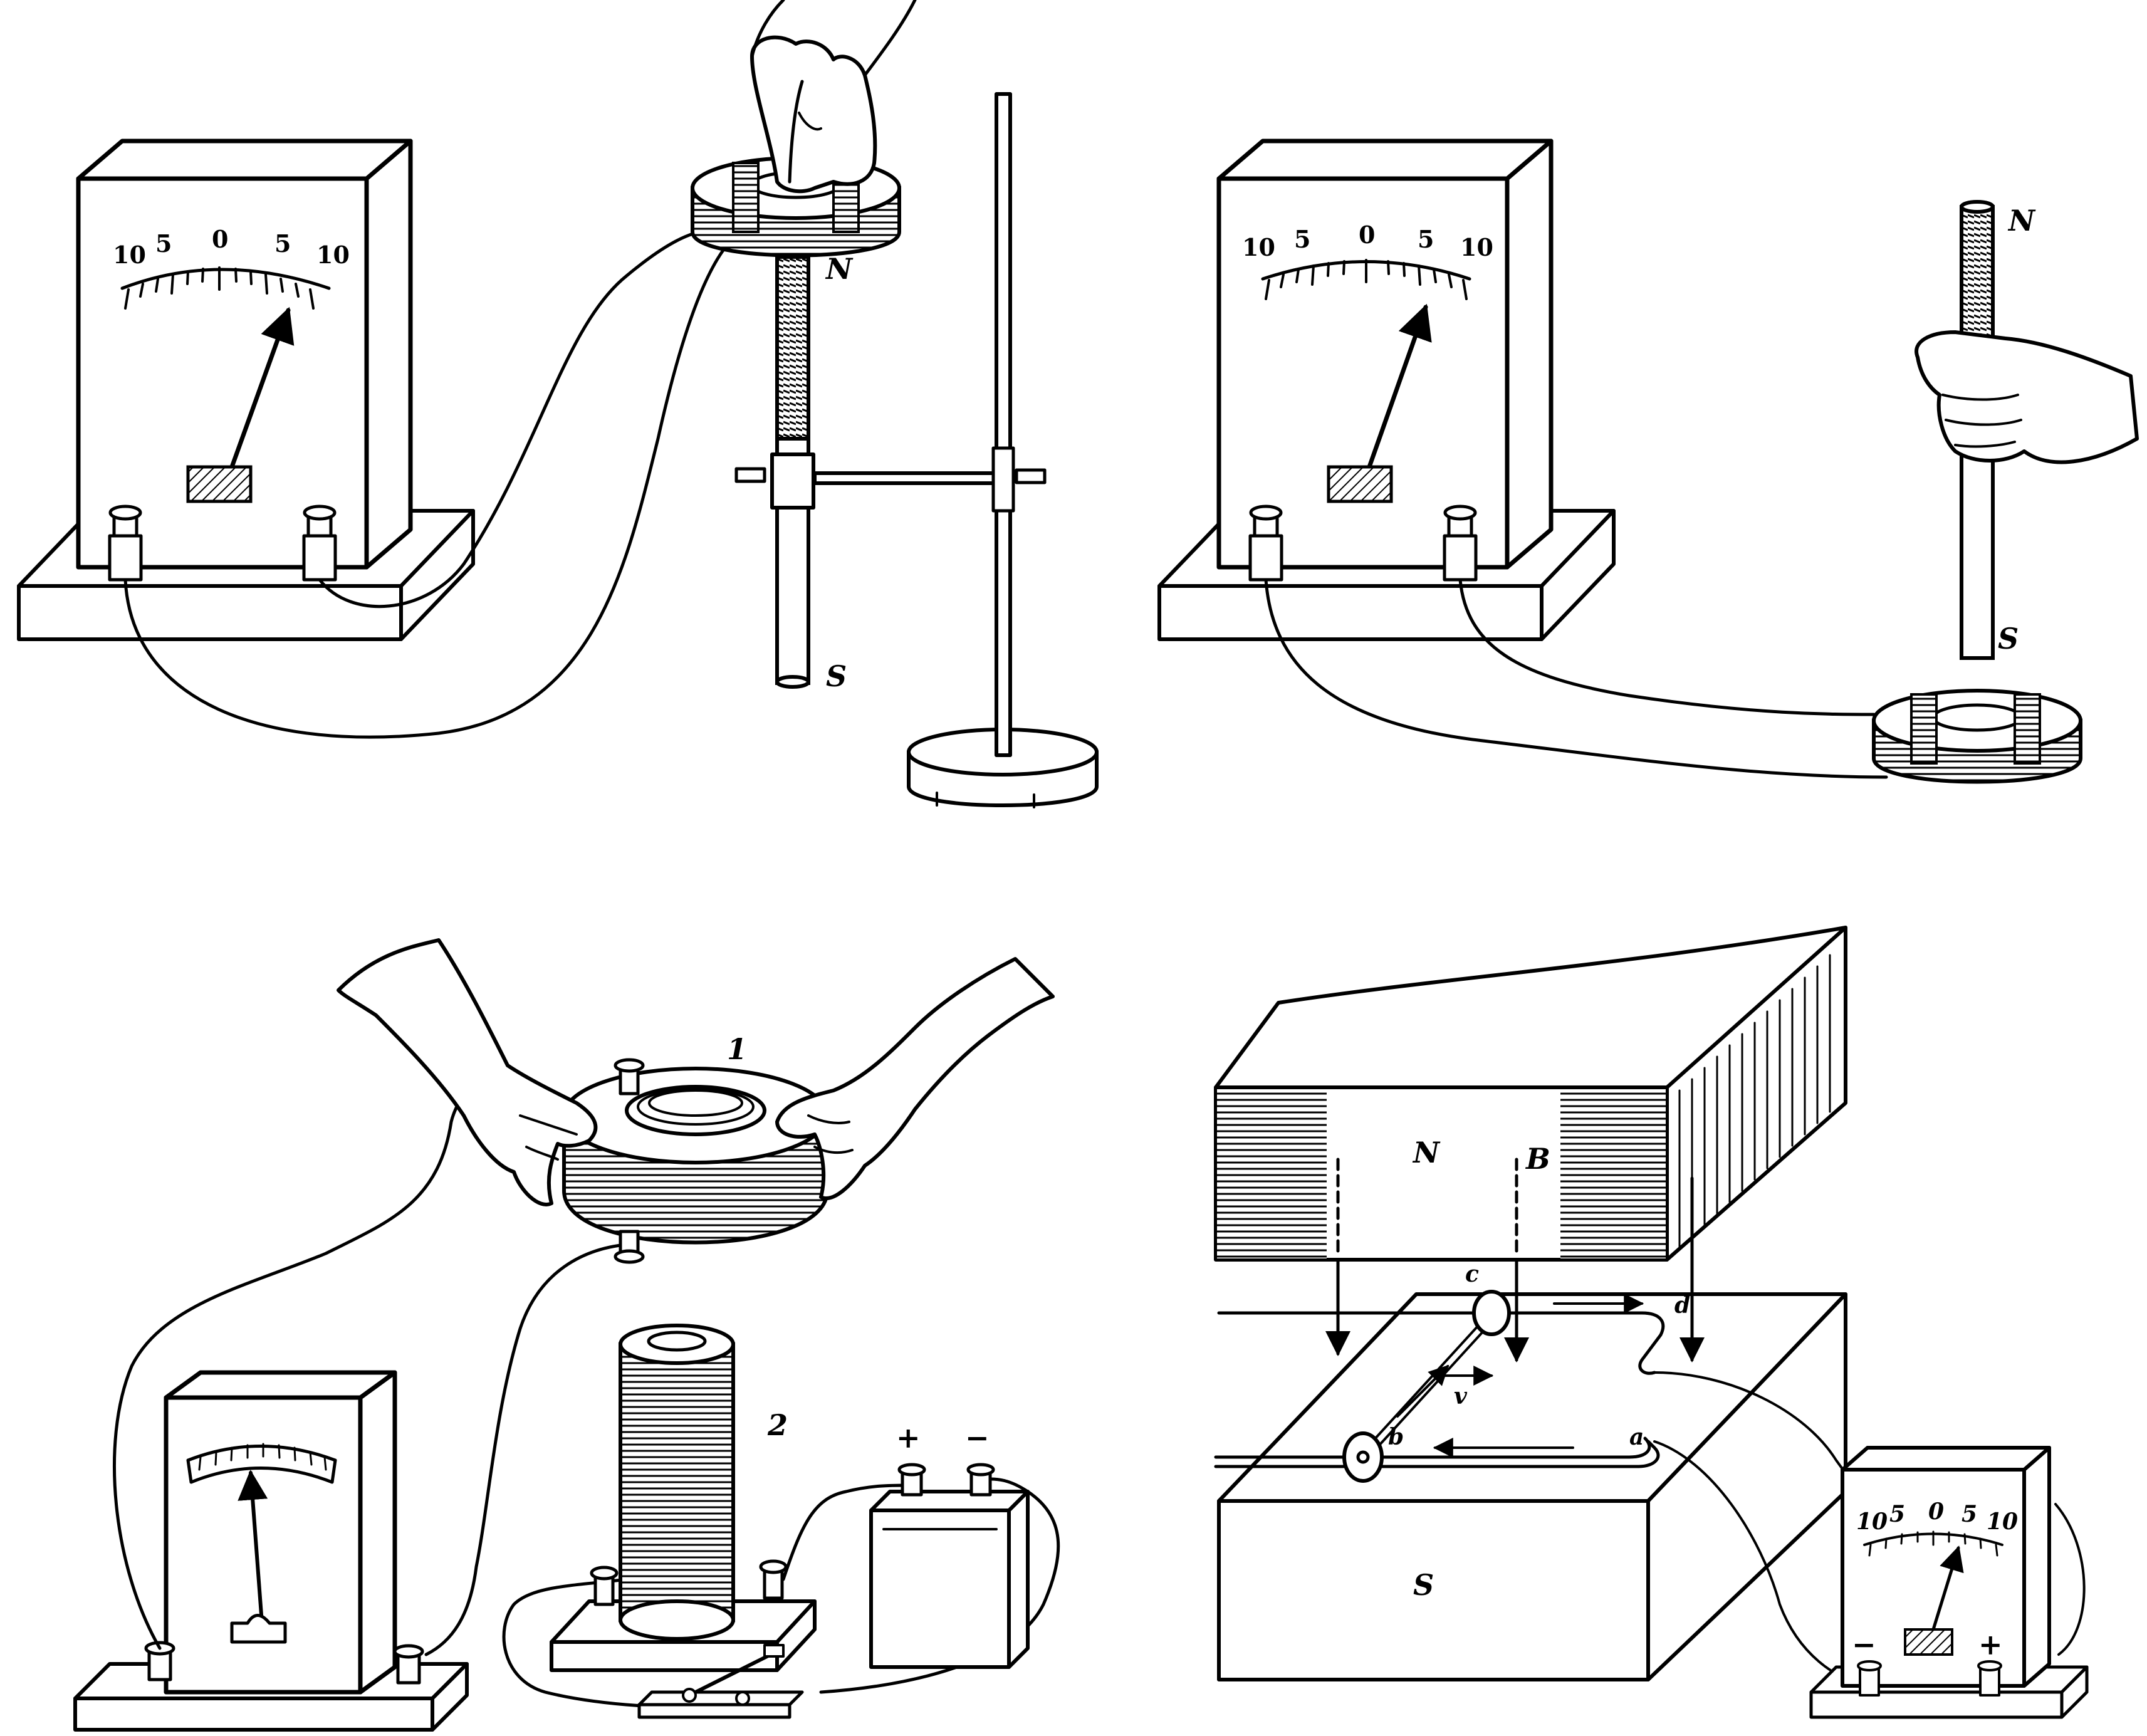  I want to click on point-d-label: d, so click(1682, 1305).